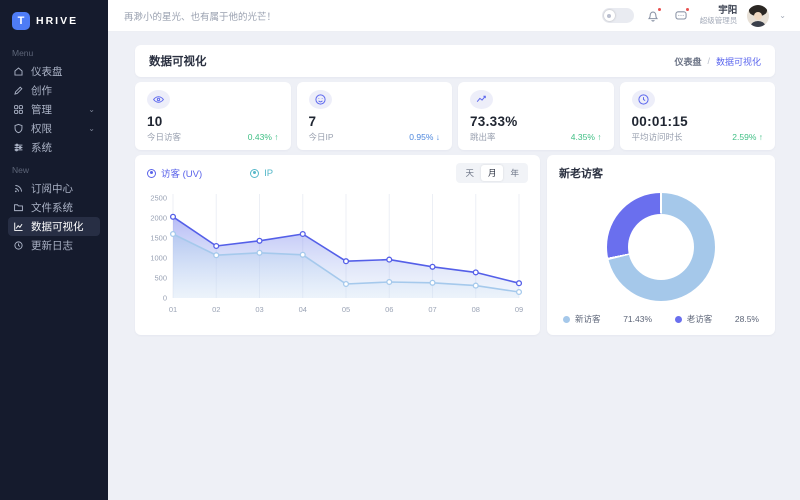 The image size is (800, 500). I want to click on visitor-type-card: 新老访客 新访客 71.43% 老访客, so click(661, 245).